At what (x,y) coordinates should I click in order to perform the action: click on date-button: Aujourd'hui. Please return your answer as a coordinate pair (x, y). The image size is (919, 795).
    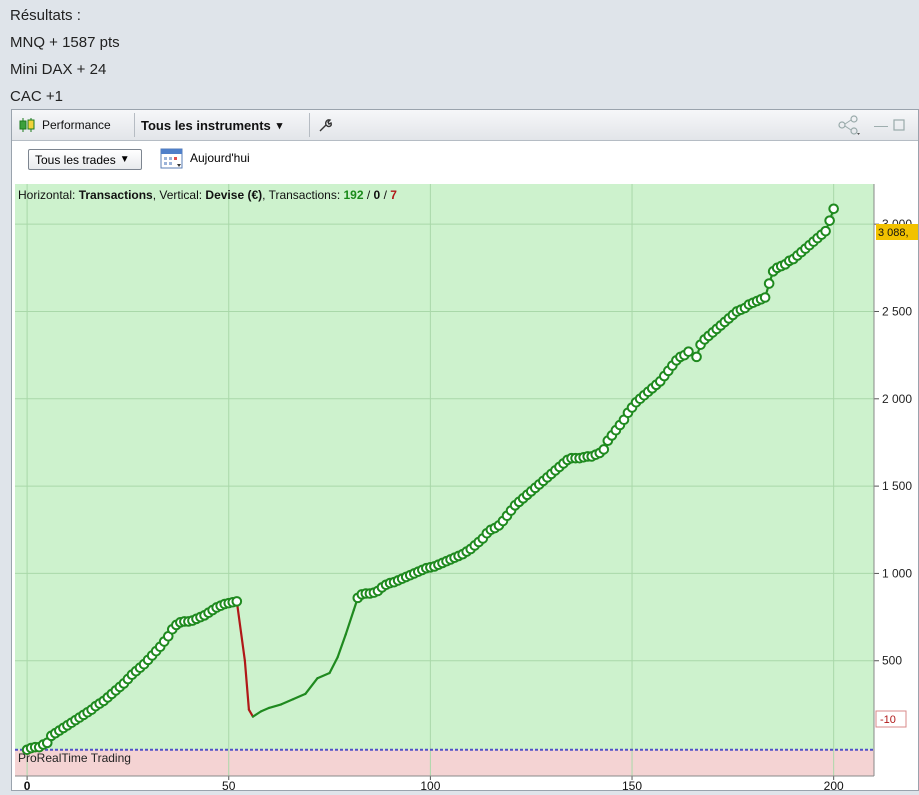
    Looking at the image, I should click on (205, 158).